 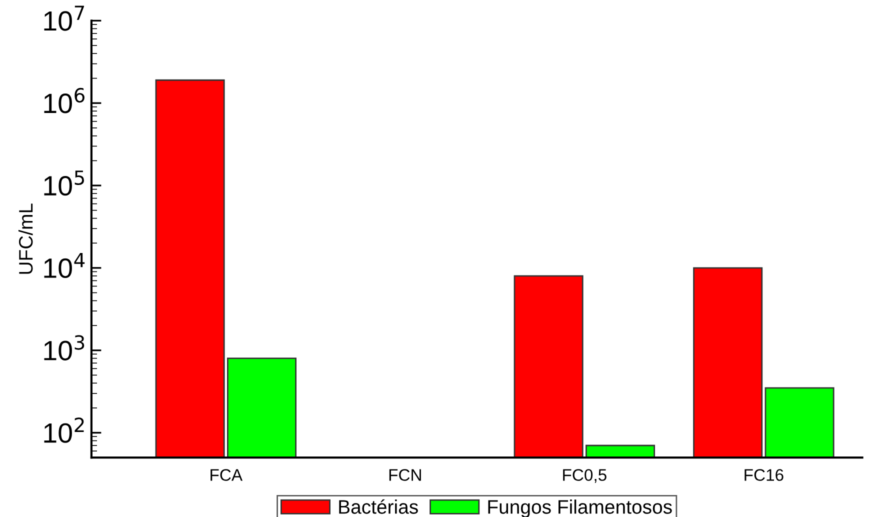 I want to click on y-tick-label: 10$^{3}$, so click(x=64, y=347).